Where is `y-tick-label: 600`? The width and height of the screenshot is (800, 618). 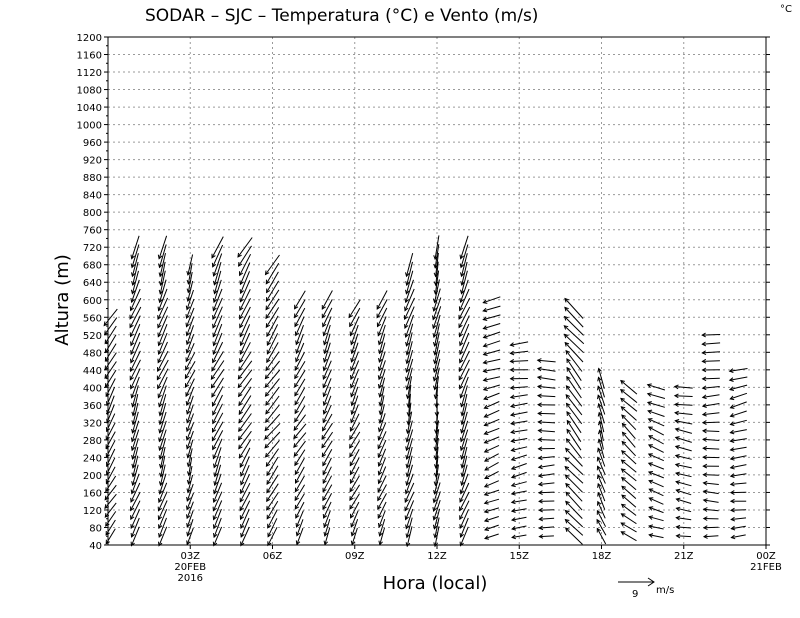
y-tick-label: 600 is located at coordinates (92, 301).